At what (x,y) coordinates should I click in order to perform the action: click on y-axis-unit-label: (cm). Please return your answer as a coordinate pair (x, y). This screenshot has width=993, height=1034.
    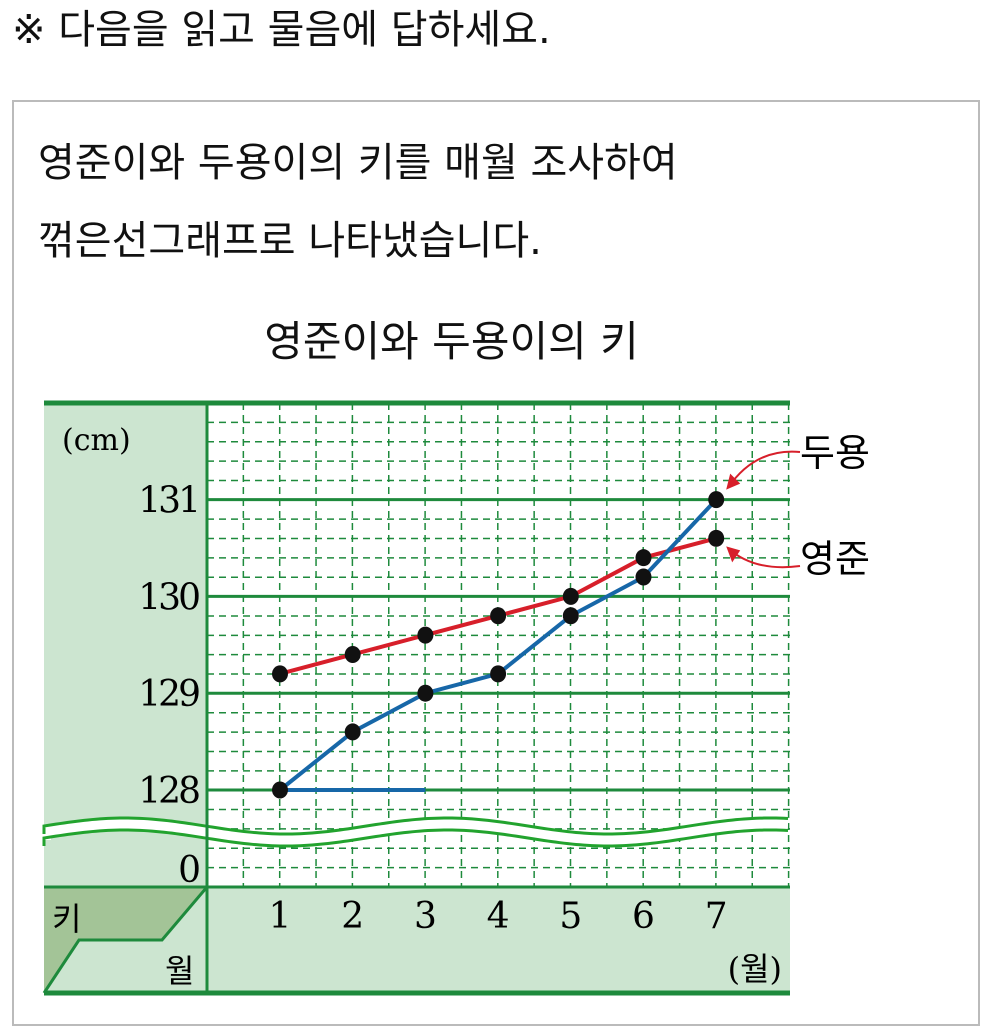
    Looking at the image, I should click on (96, 440).